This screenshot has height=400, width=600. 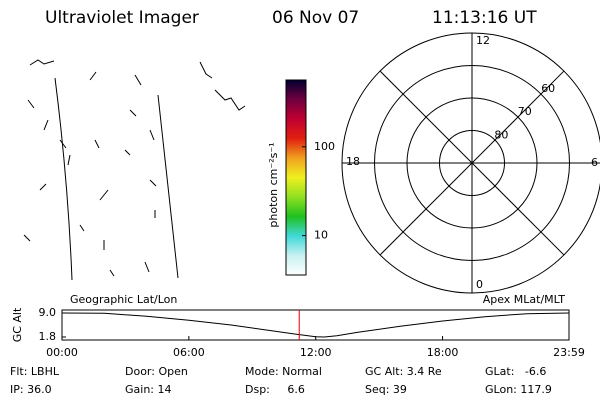 I want to click on polar-ring-label: 80, so click(x=501, y=135).